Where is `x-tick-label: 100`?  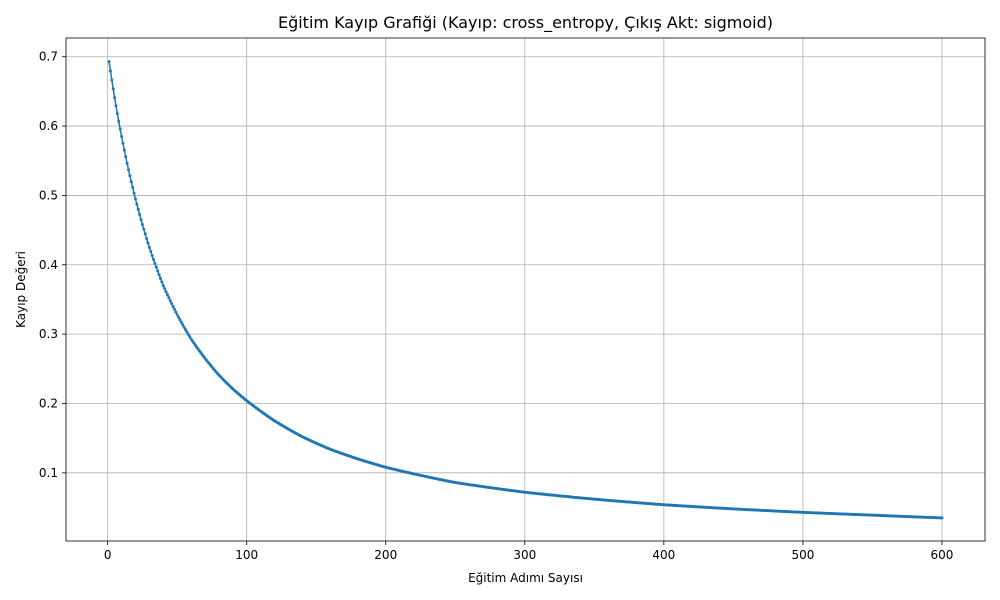
x-tick-label: 100 is located at coordinates (246, 555).